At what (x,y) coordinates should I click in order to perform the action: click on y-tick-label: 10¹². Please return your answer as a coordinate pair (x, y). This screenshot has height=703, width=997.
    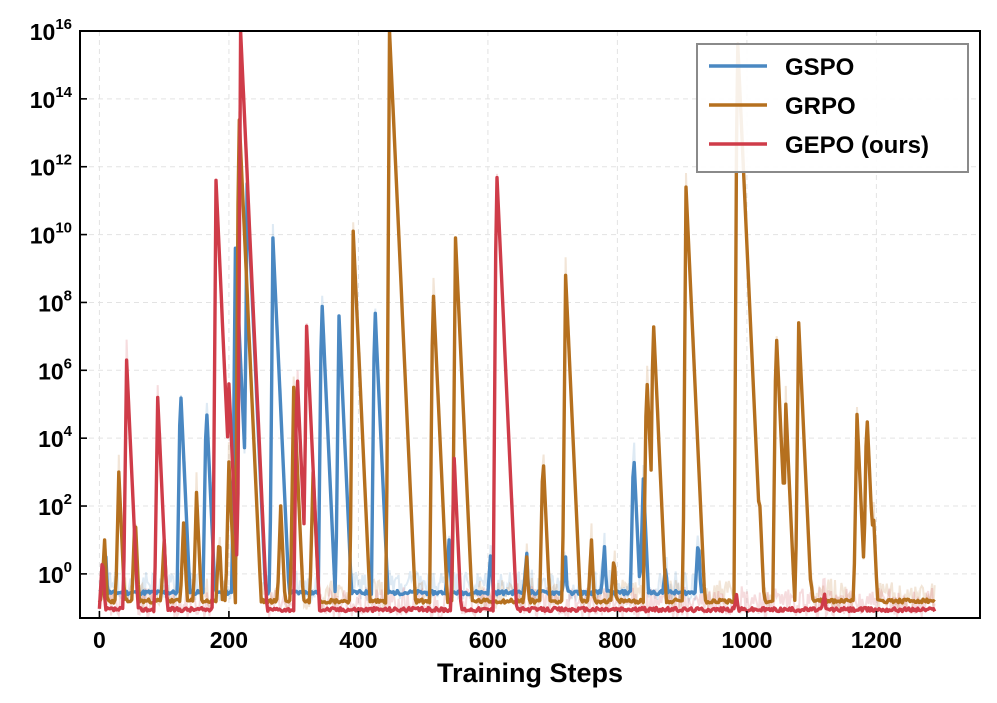
    Looking at the image, I should click on (51, 166).